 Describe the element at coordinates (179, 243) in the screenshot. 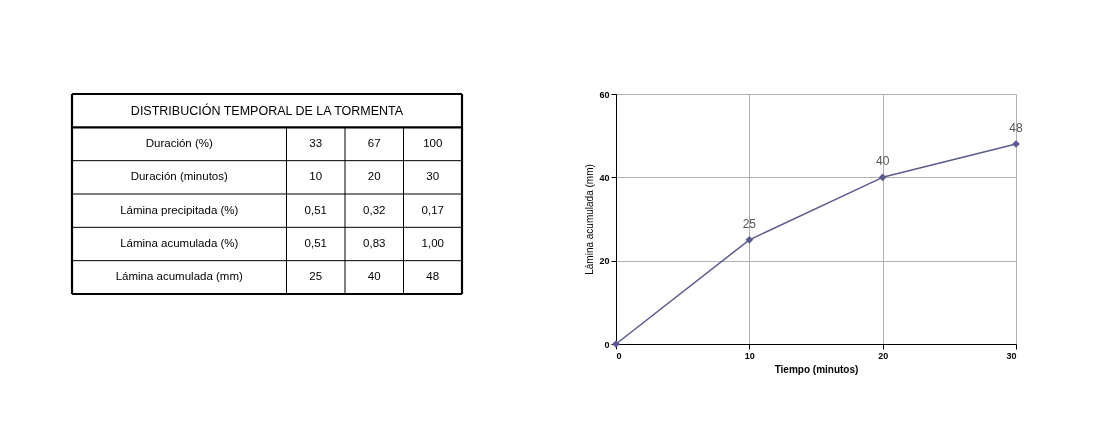

I see `text: Lámina acumulada (%)` at that location.